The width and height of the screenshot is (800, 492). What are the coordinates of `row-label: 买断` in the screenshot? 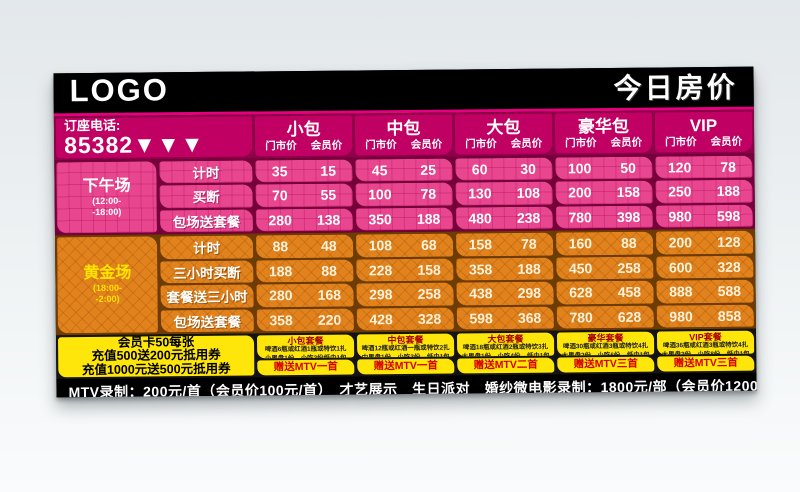 It's located at (206, 196).